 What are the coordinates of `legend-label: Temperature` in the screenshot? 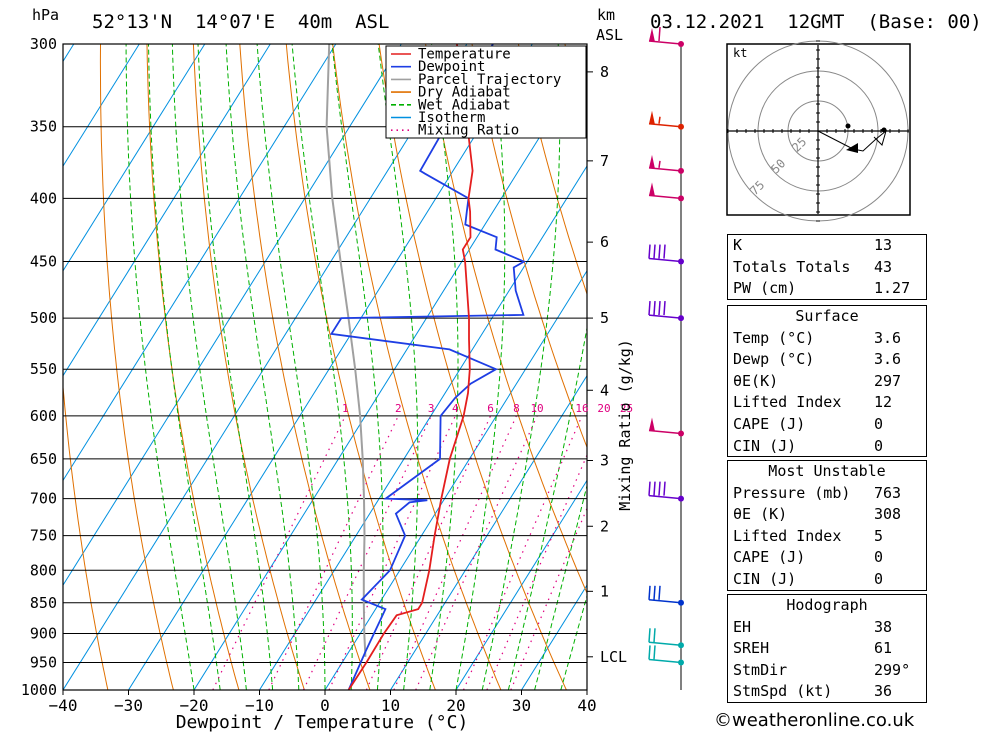 It's located at (464, 55).